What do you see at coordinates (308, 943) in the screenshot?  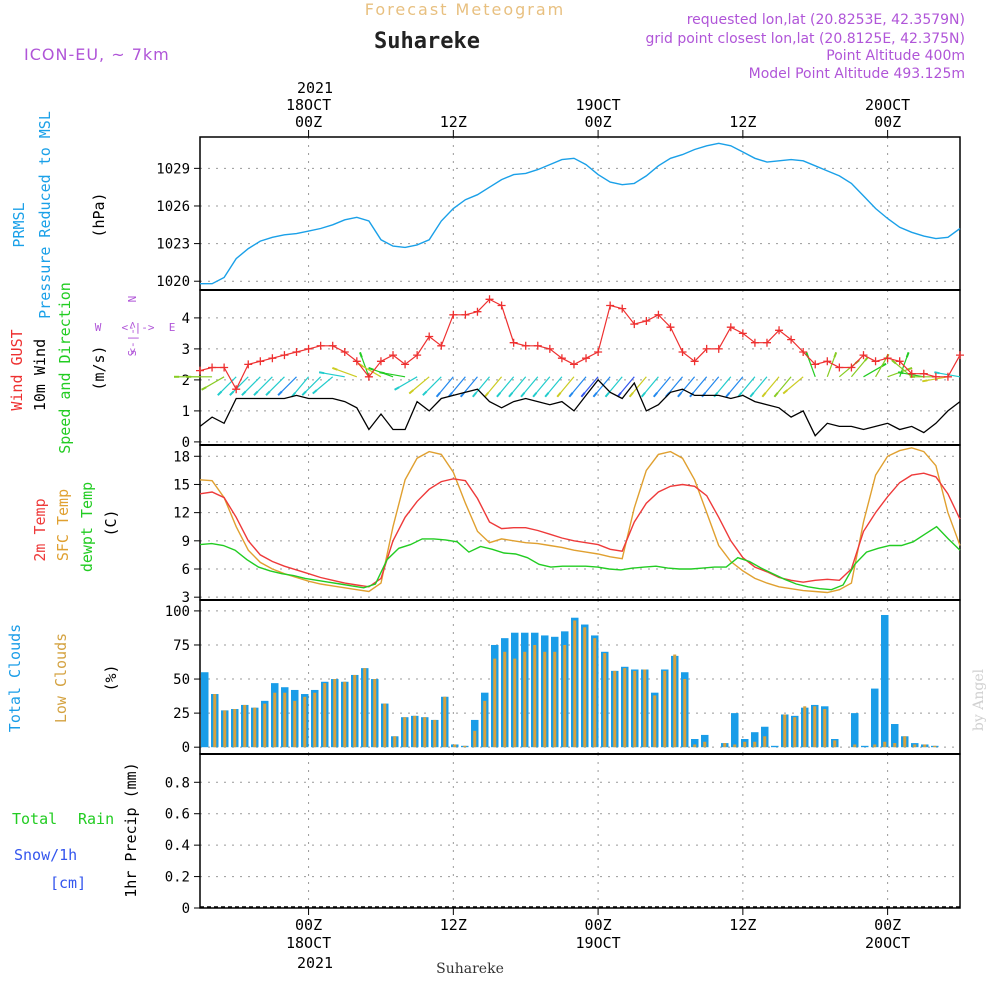 I see `bottom-date-label: 18OCT` at bounding box center [308, 943].